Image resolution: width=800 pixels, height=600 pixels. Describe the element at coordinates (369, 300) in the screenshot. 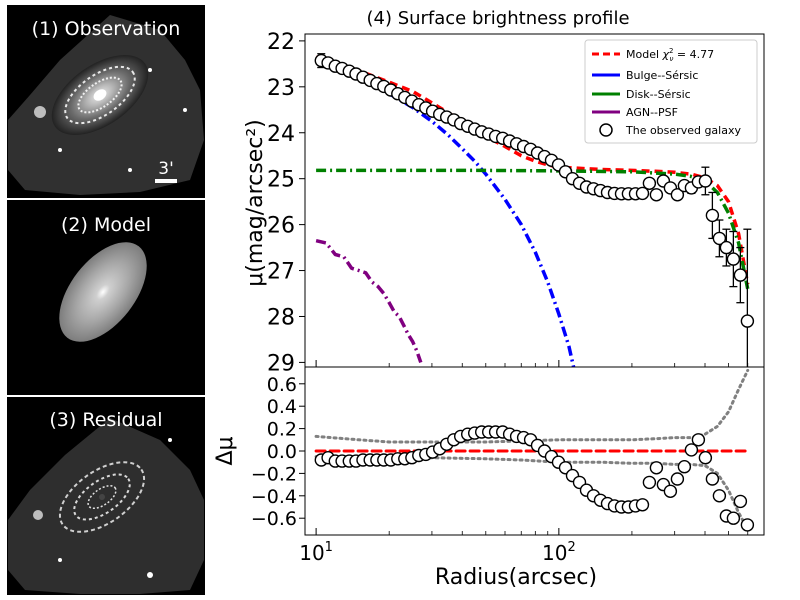

I see `sb-line-agn-psf` at that location.